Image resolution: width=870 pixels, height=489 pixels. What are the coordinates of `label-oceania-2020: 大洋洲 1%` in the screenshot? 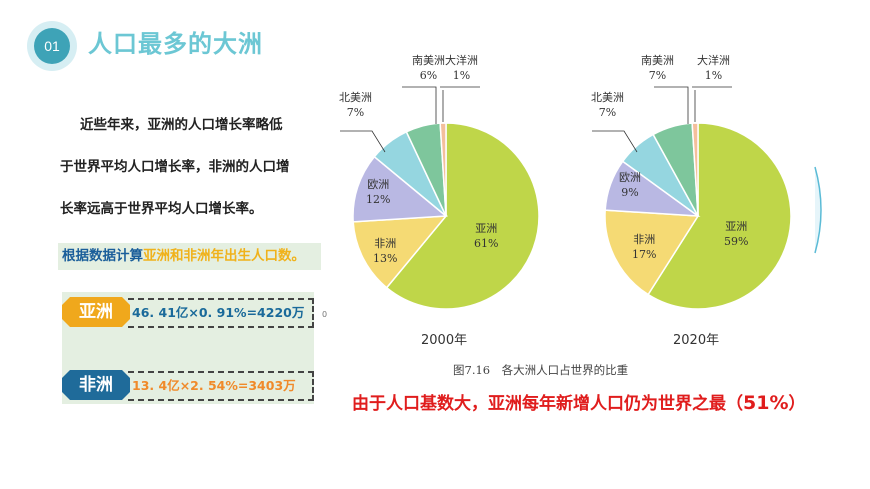 It's located at (713, 68).